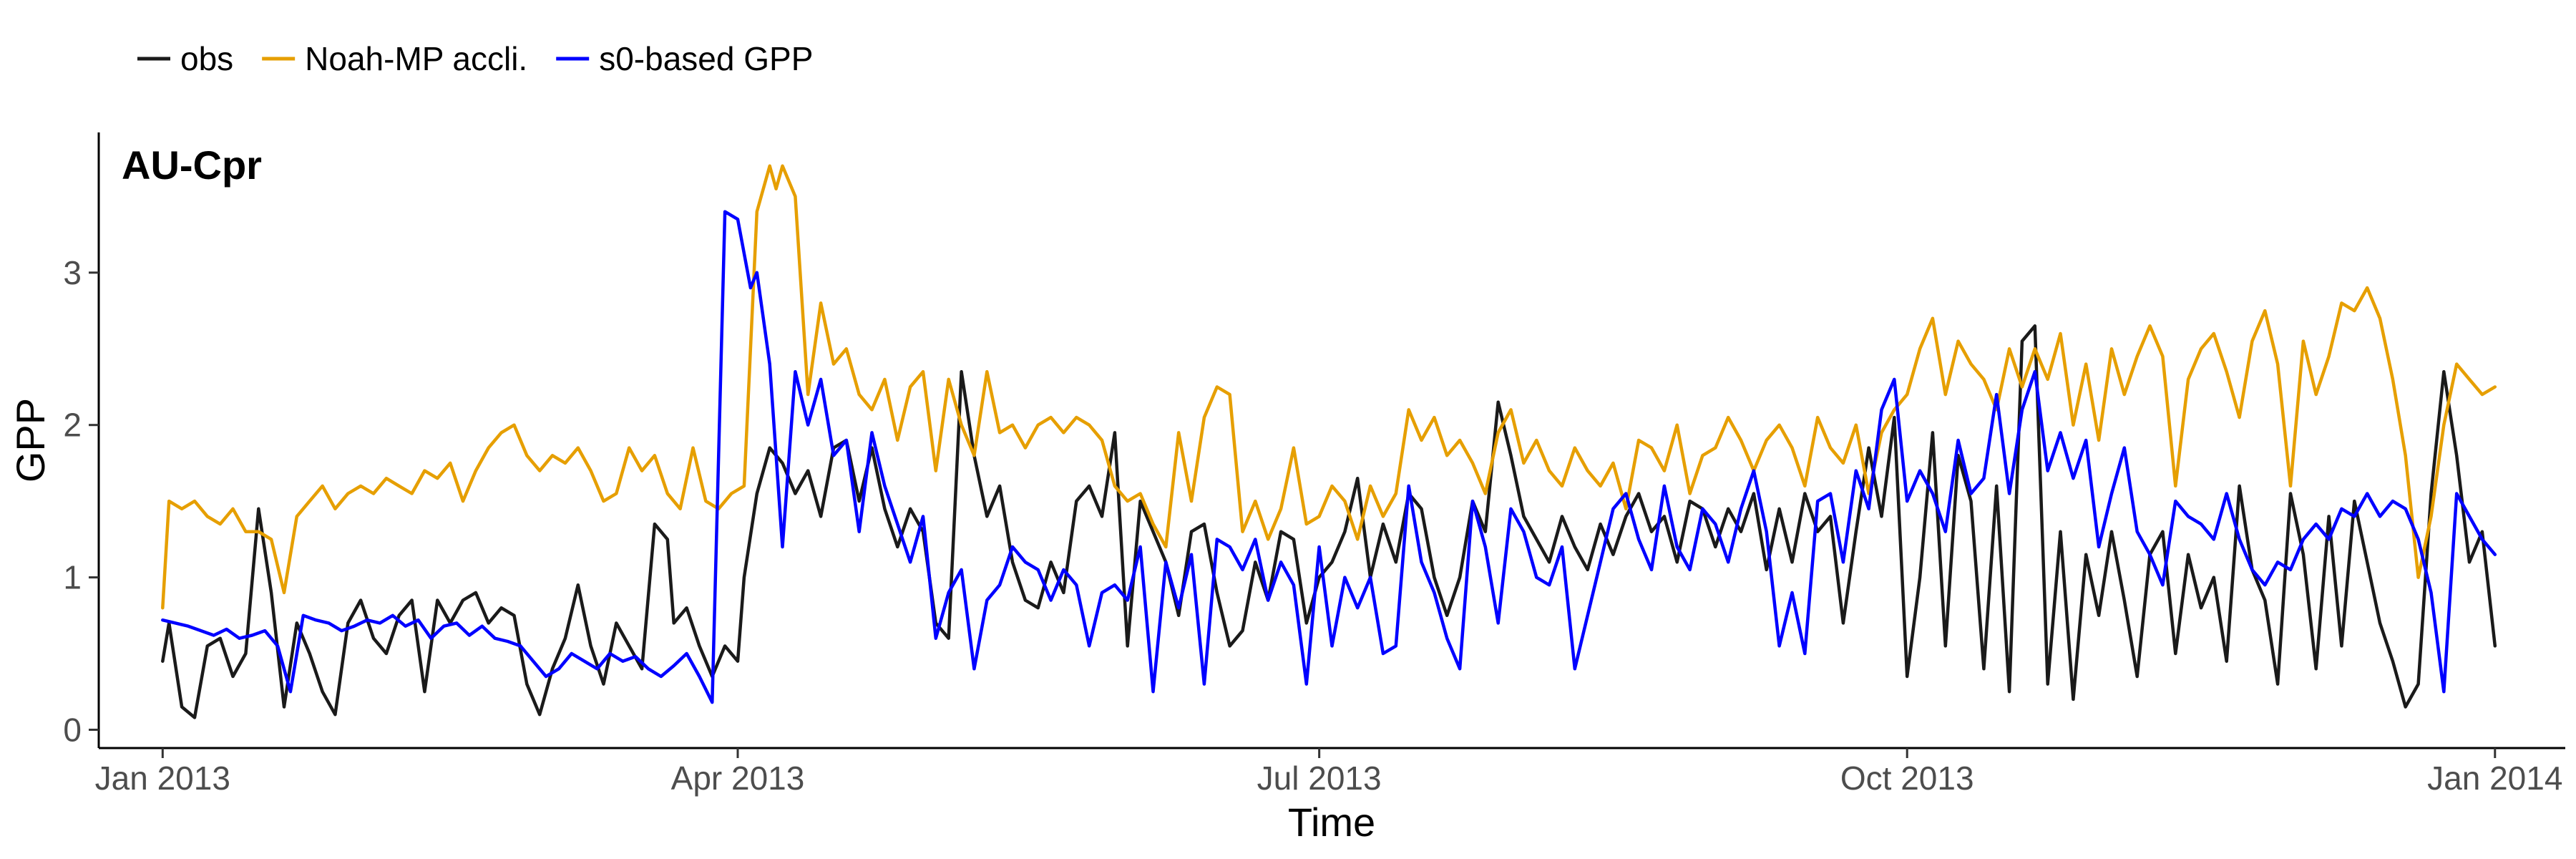  I want to click on y-tick-label: 3, so click(72, 272).